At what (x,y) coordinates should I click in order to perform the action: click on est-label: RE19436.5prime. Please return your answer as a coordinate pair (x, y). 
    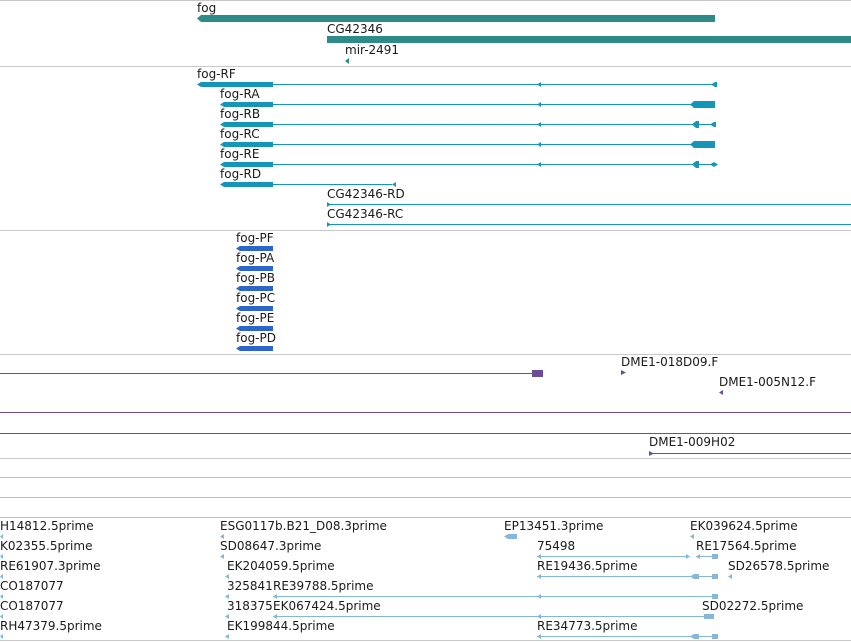
    Looking at the image, I should click on (587, 566).